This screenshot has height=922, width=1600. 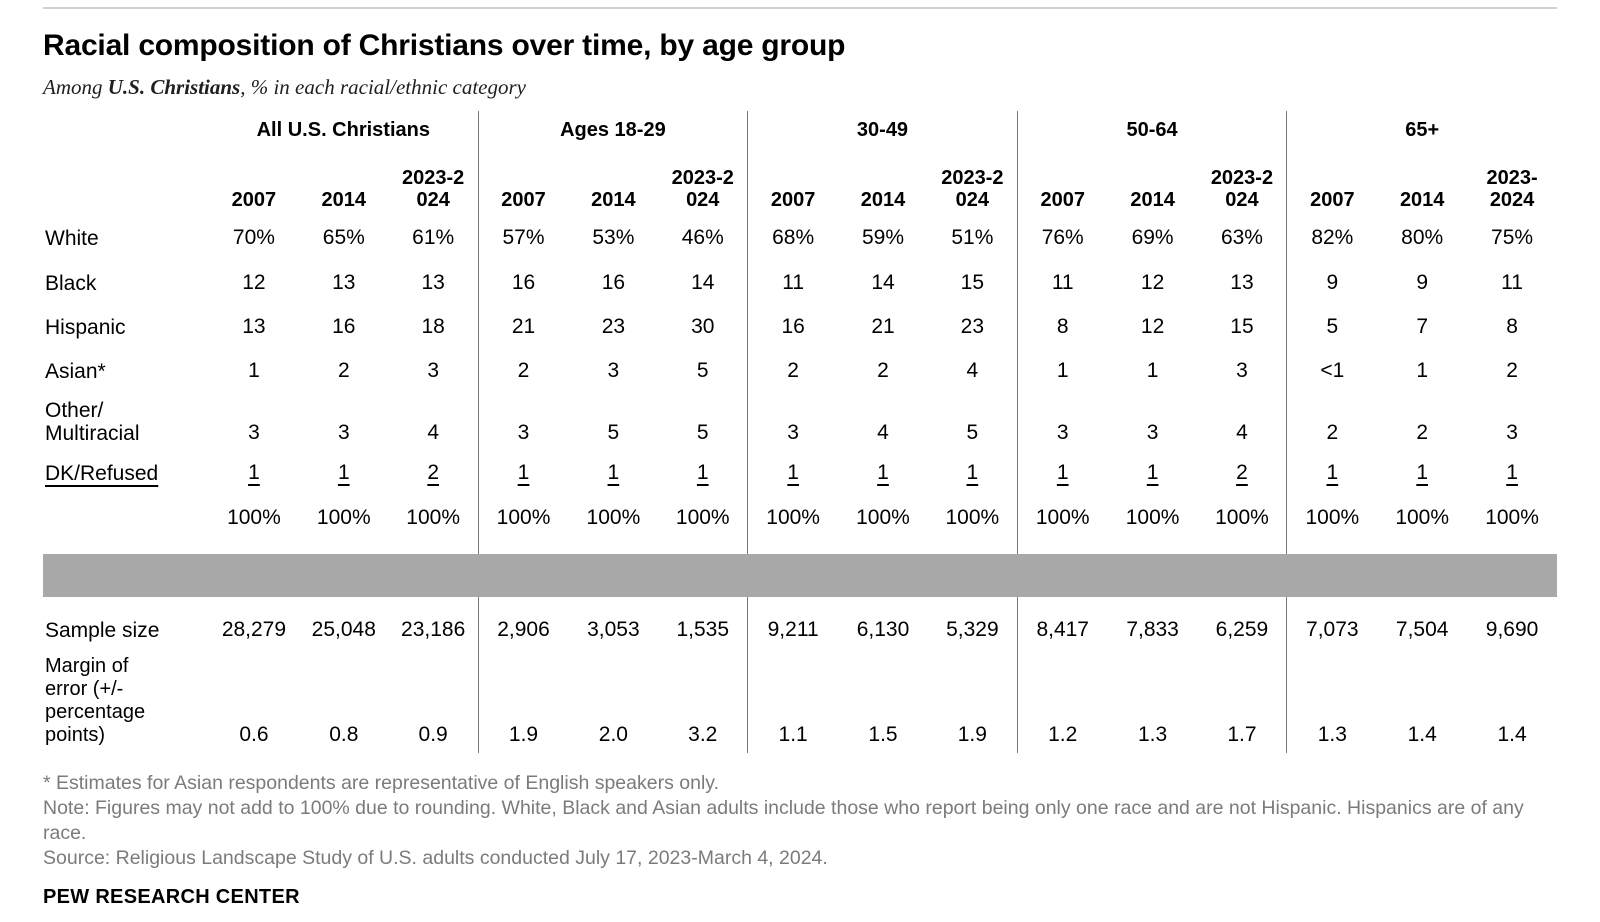 What do you see at coordinates (434, 238) in the screenshot?
I see `data-cell: 61%` at bounding box center [434, 238].